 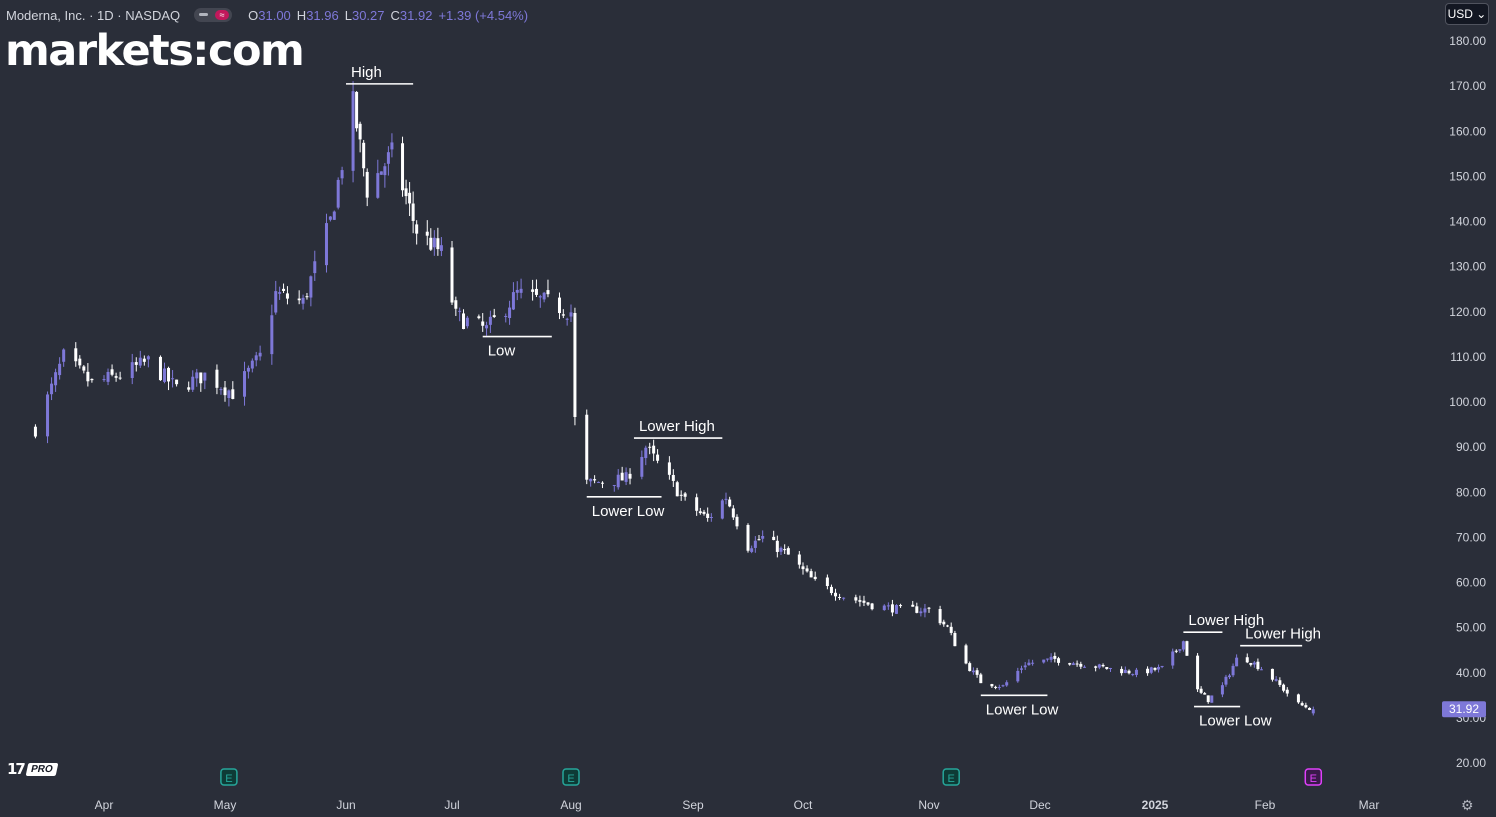 What do you see at coordinates (1467, 14) in the screenshot?
I see `currency-selector: USD ⌄` at bounding box center [1467, 14].